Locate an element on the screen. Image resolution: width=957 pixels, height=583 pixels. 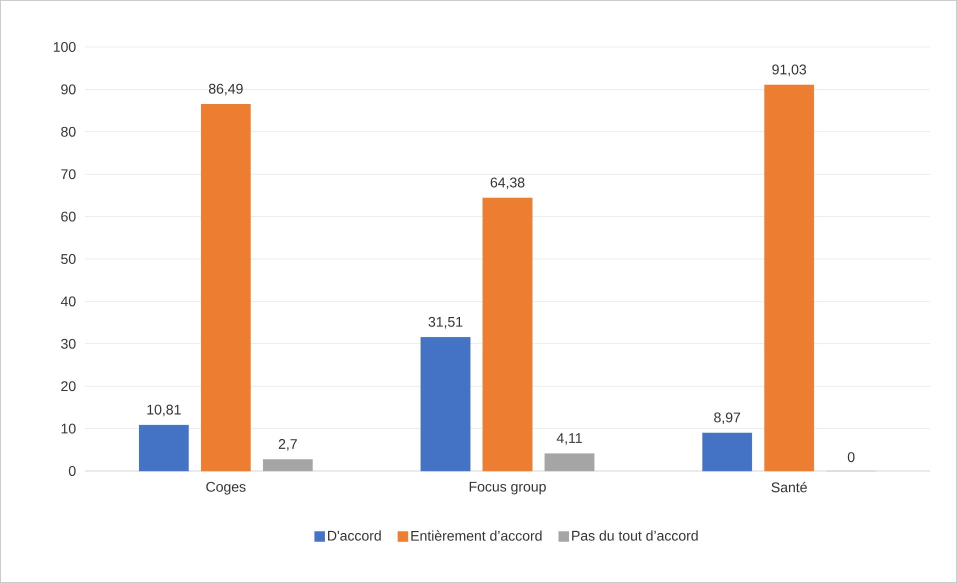
y-tick-label: 100 is located at coordinates (65, 47).